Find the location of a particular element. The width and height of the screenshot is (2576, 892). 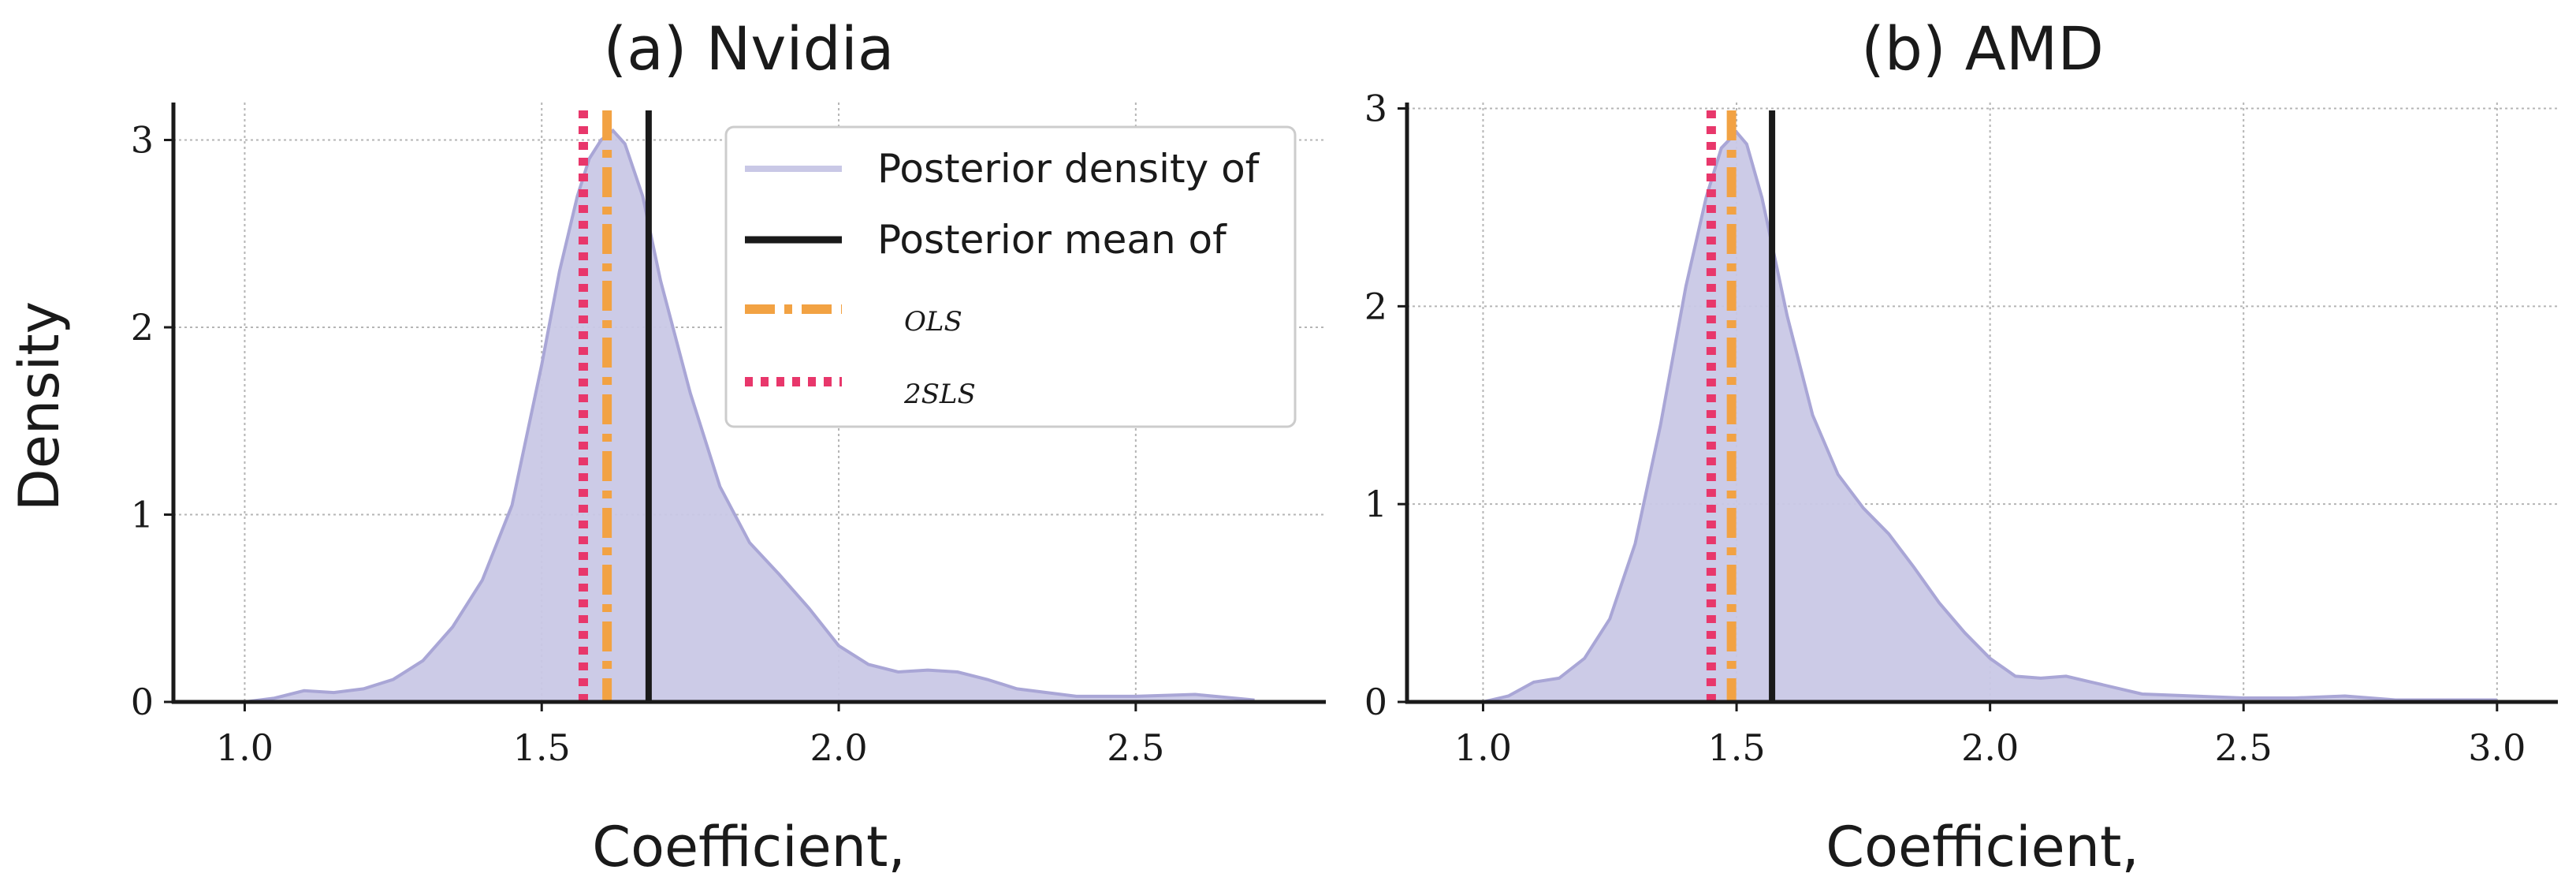

panel-title: (a) Nvidia is located at coordinates (749, 48).